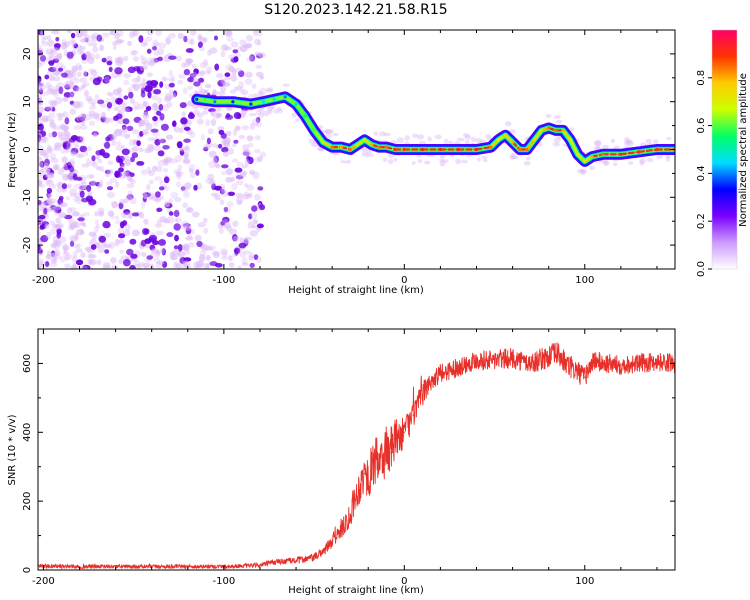  Describe the element at coordinates (27, 501) in the screenshot. I see `y-tick-label: 200` at that location.